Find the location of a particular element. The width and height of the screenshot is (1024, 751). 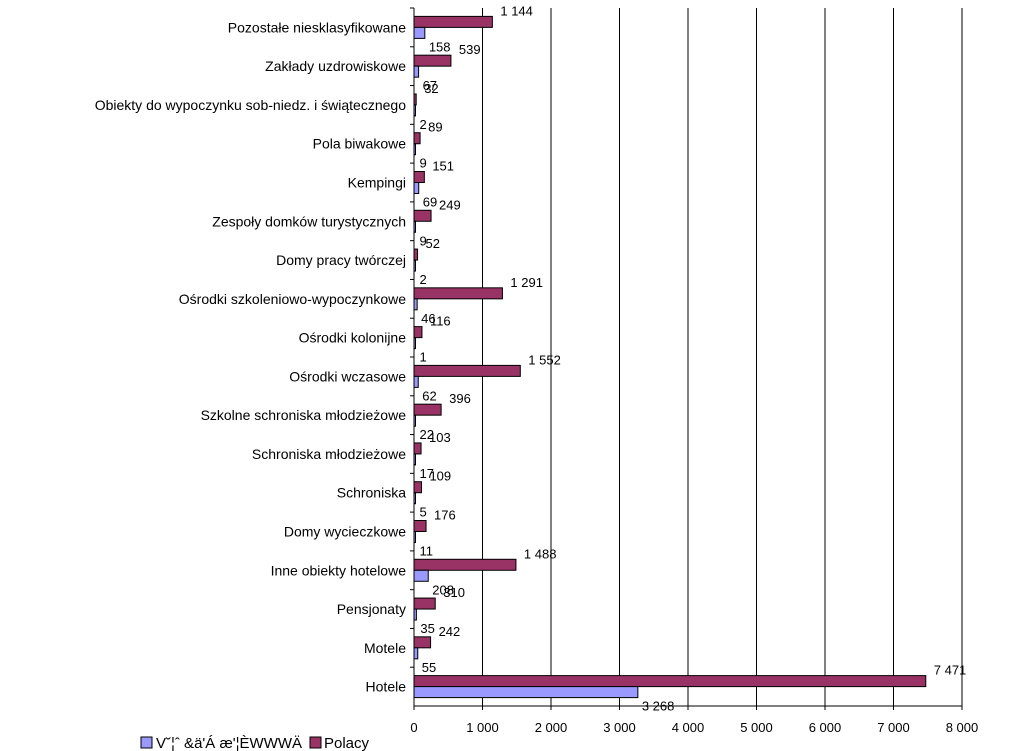

data-label-foreign: 158 is located at coordinates (440, 46).